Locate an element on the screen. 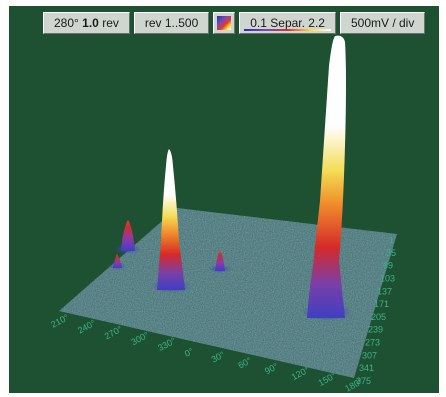 The width and height of the screenshot is (446, 397). phase-tick-label: 270° is located at coordinates (113, 333).